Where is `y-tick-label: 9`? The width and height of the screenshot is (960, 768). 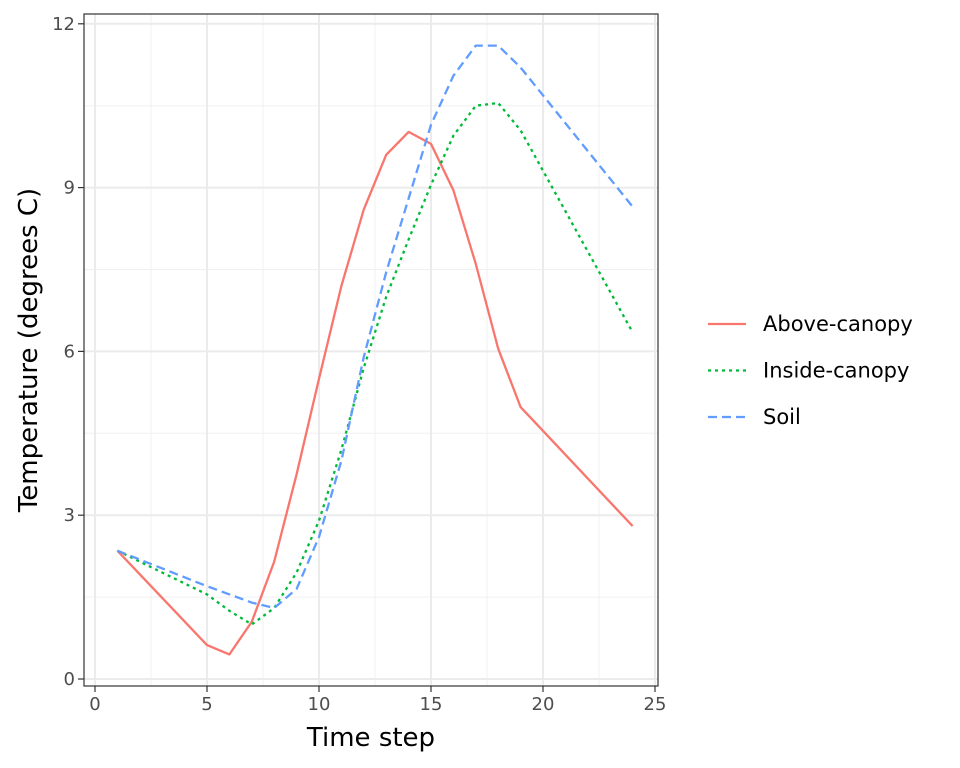 y-tick-label: 9 is located at coordinates (69, 188).